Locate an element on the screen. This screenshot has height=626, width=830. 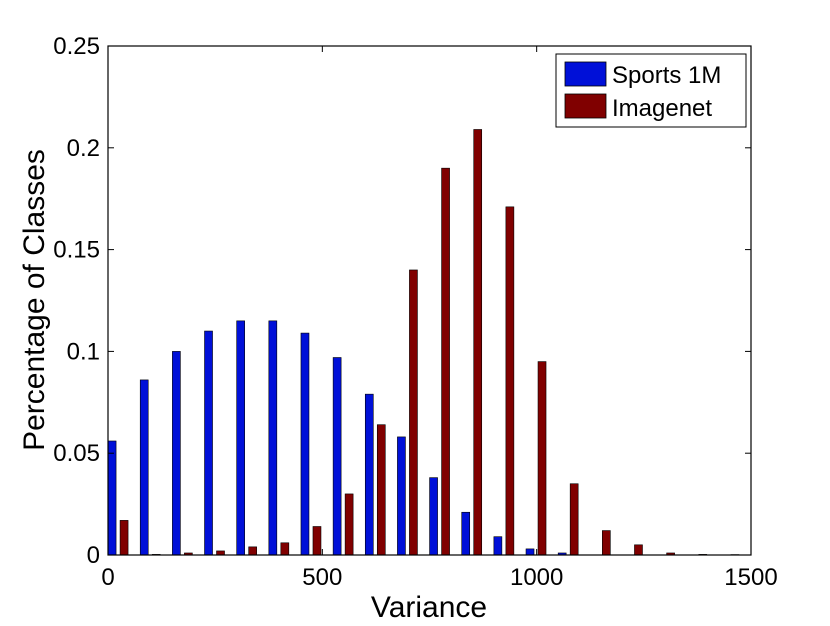
x-tick-label: 1000 is located at coordinates (536, 577).